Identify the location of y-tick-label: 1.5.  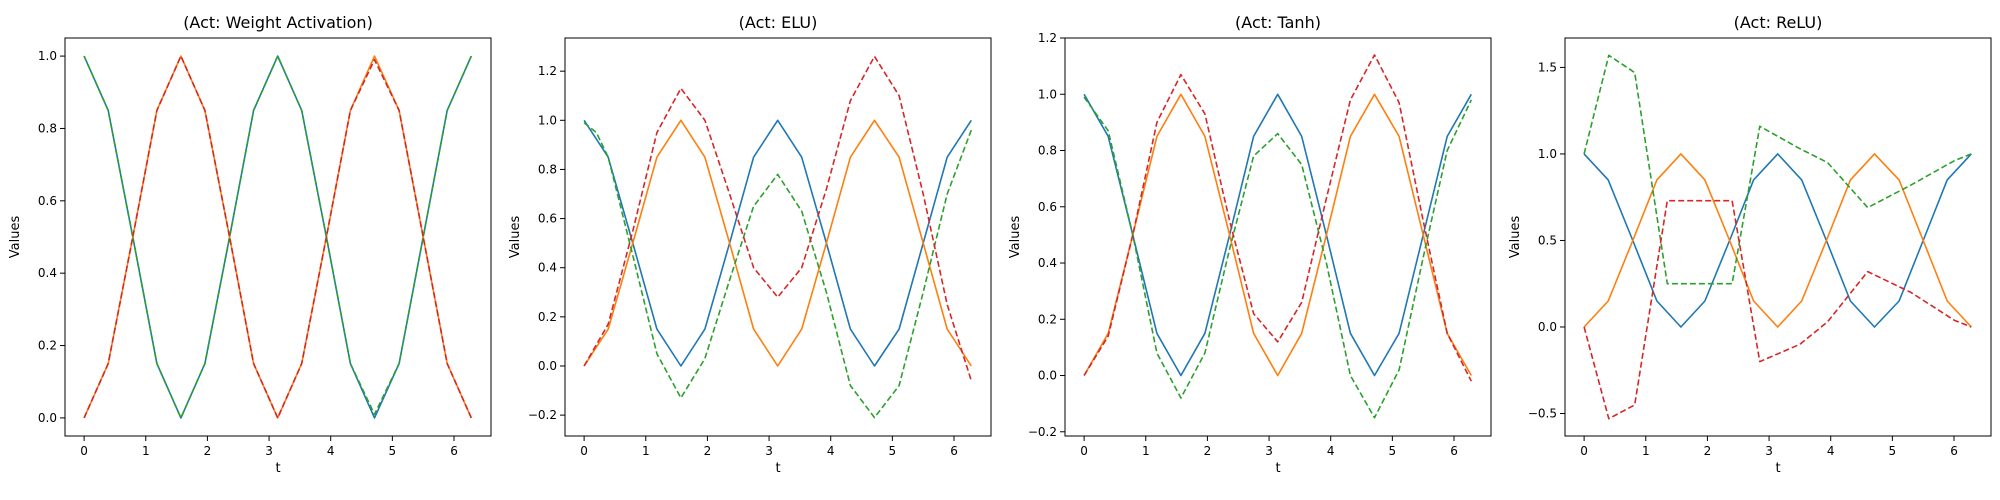
(1547, 67).